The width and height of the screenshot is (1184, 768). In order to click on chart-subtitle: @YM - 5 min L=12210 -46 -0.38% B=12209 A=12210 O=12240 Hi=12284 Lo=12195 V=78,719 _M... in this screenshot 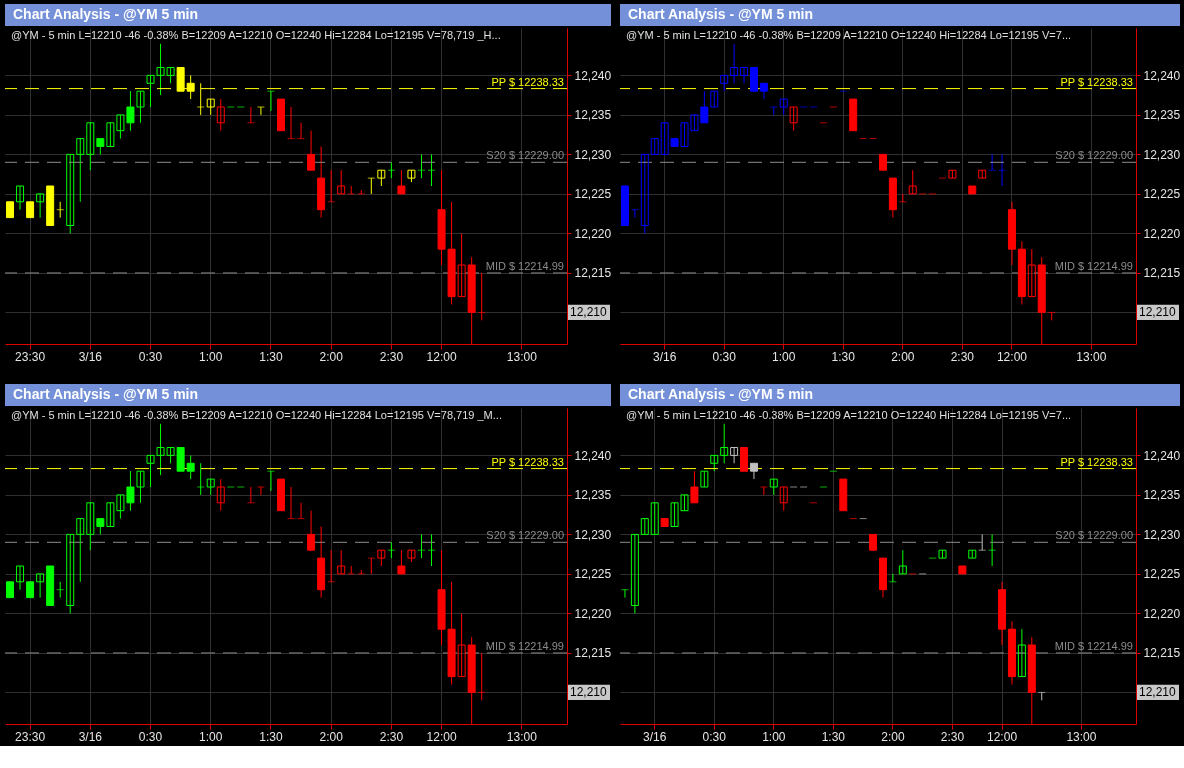, I will do `click(256, 415)`.